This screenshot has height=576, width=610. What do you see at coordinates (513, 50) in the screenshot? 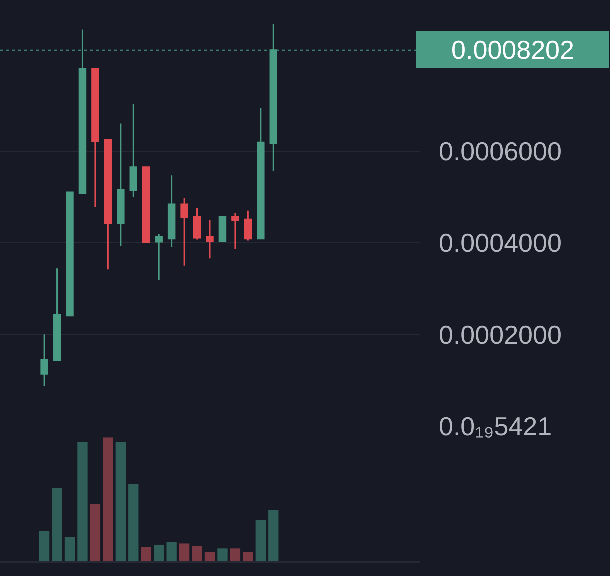
I see `ref-line-label: 0.0008202` at bounding box center [513, 50].